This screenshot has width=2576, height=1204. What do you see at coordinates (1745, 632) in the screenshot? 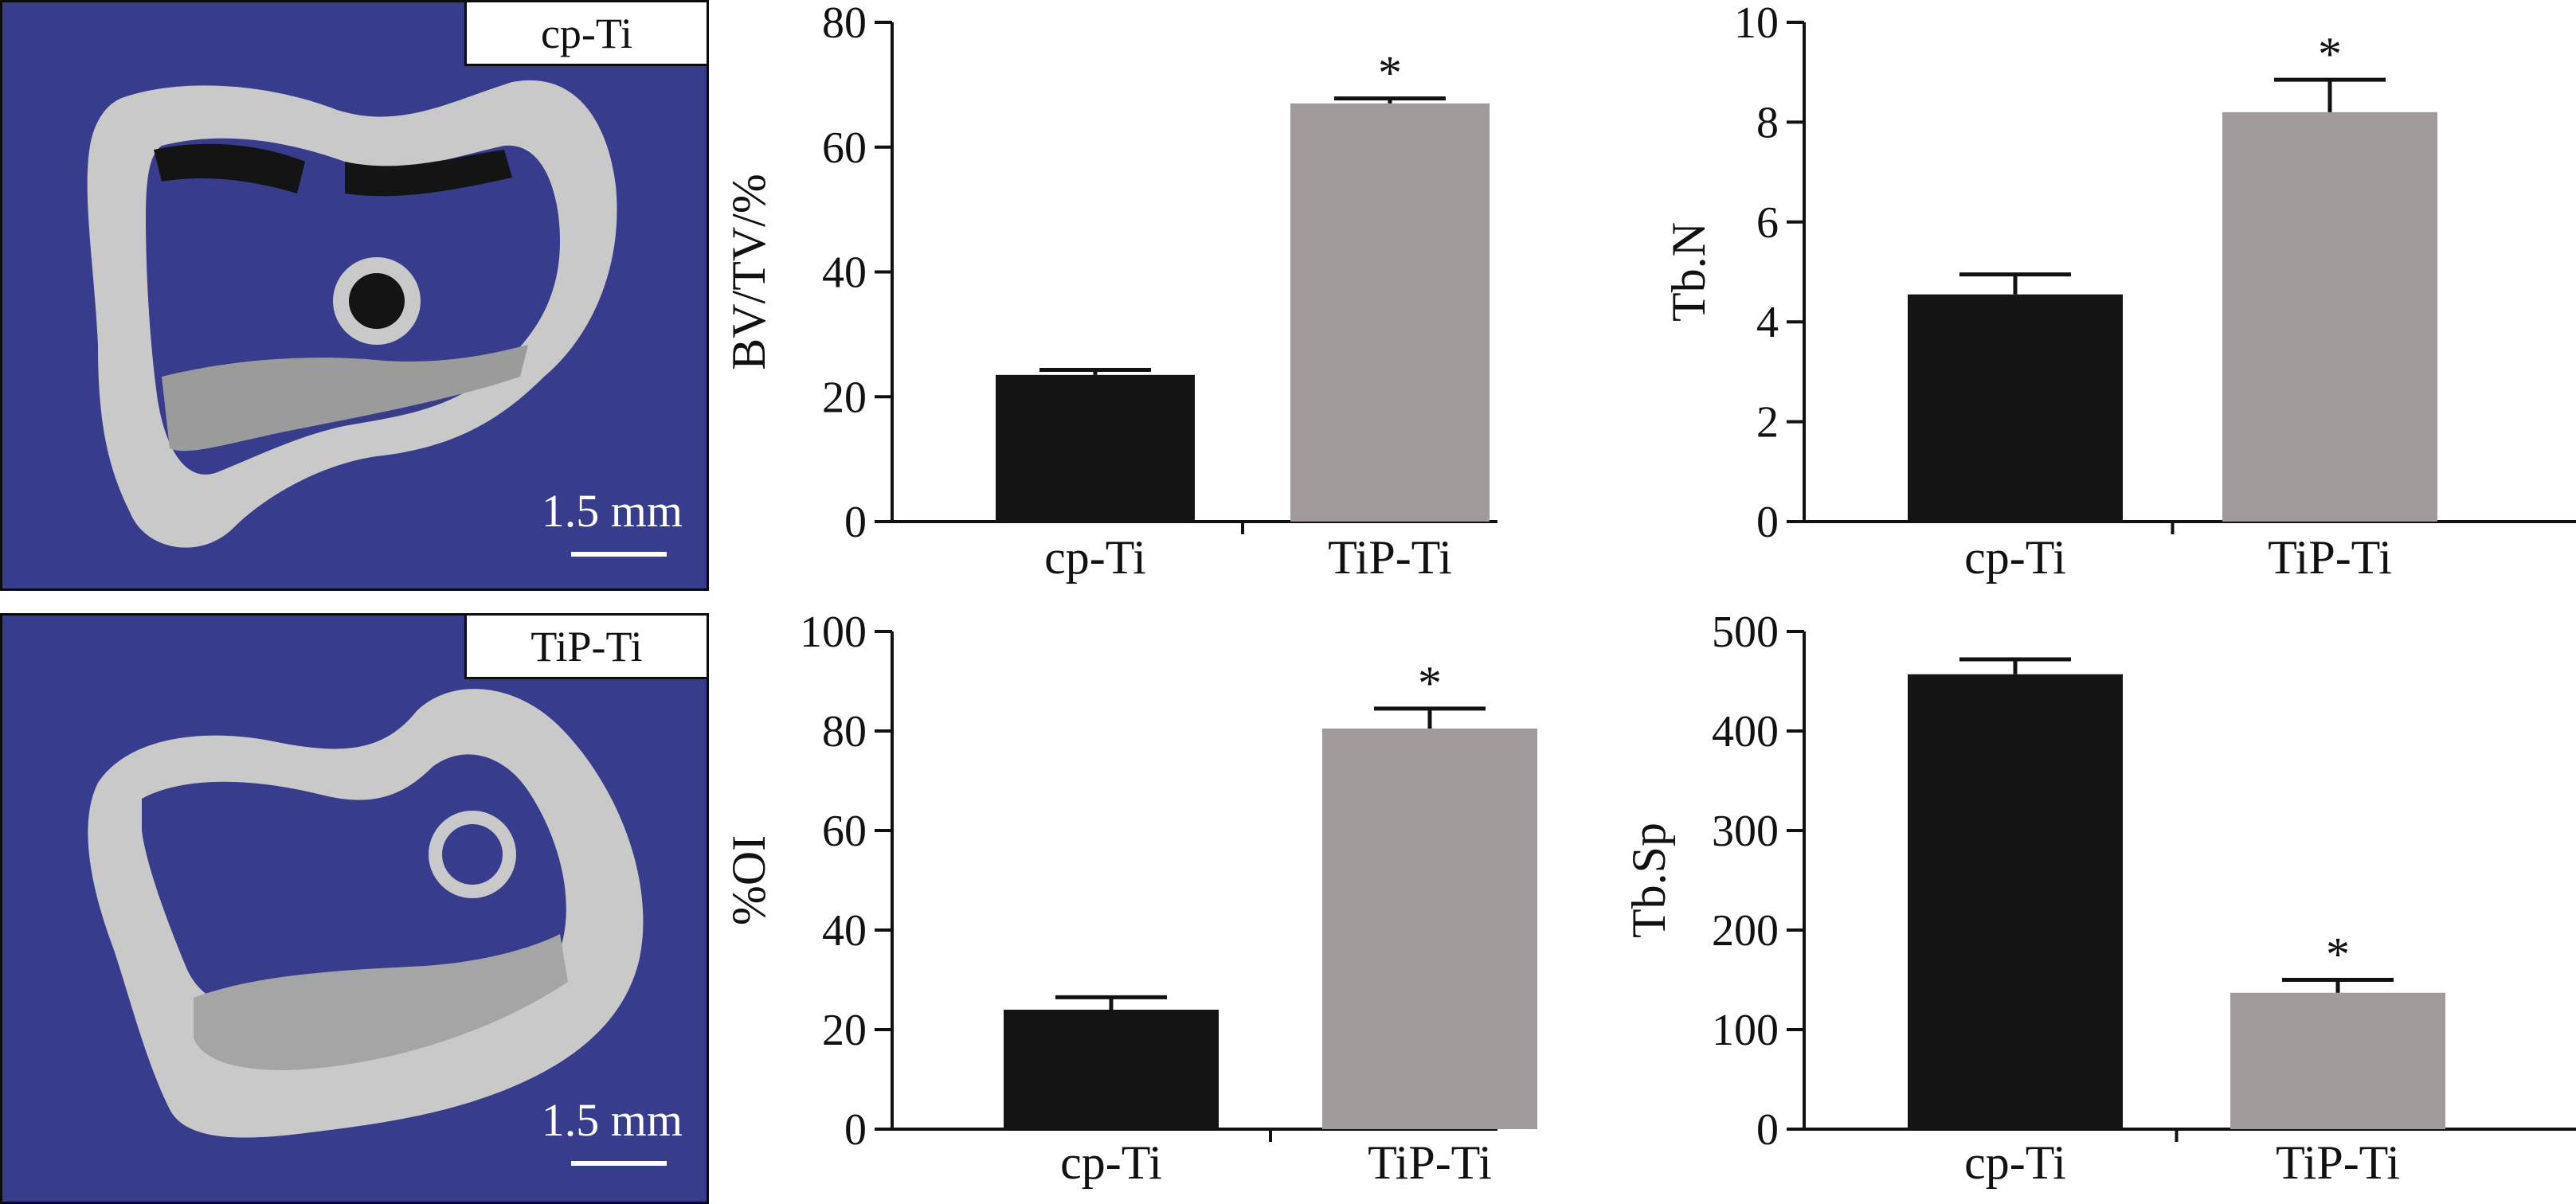
I see `y-tick-label: 500` at bounding box center [1745, 632].